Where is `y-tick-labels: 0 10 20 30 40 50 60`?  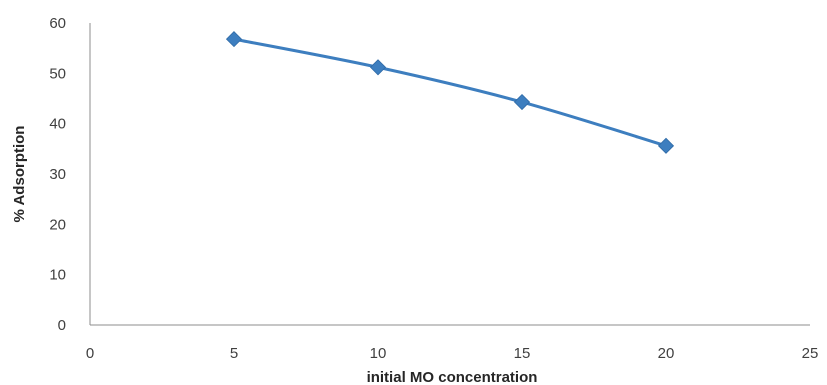 y-tick-labels: 0 10 20 30 40 50 60 is located at coordinates (57, 174).